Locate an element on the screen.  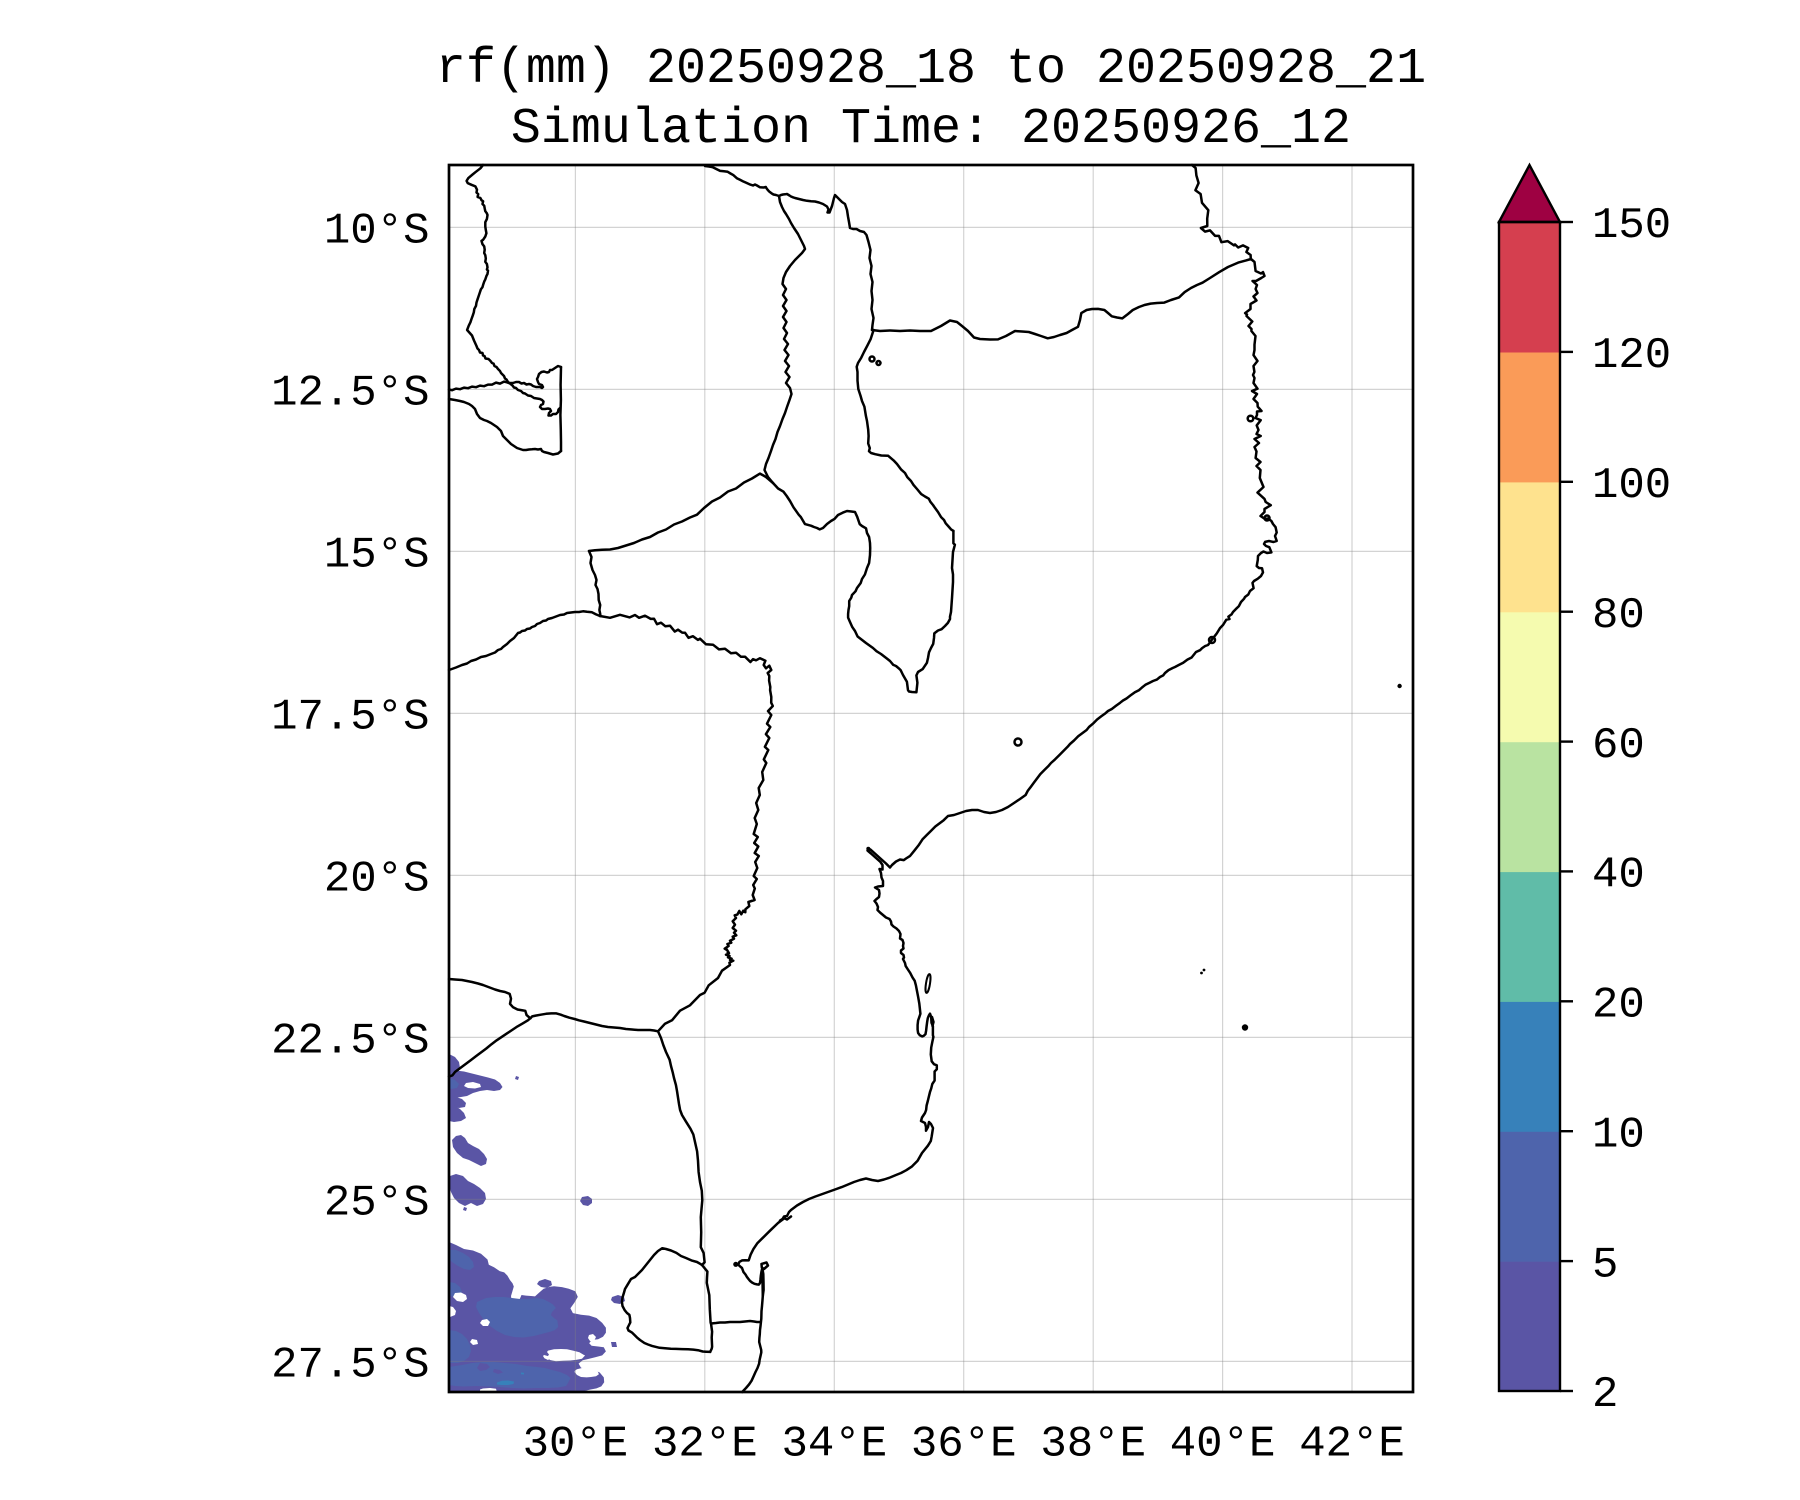
svg-text: 38°E is located at coordinates (1093, 1445).